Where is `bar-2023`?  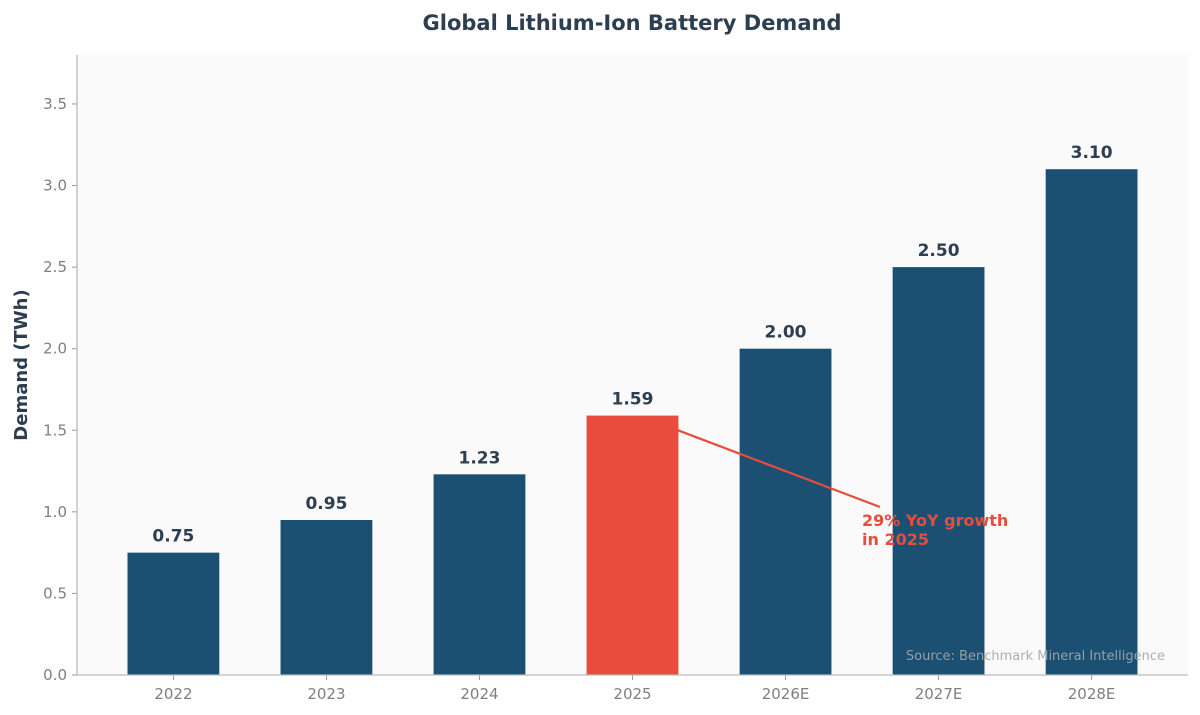 bar-2023 is located at coordinates (326, 597).